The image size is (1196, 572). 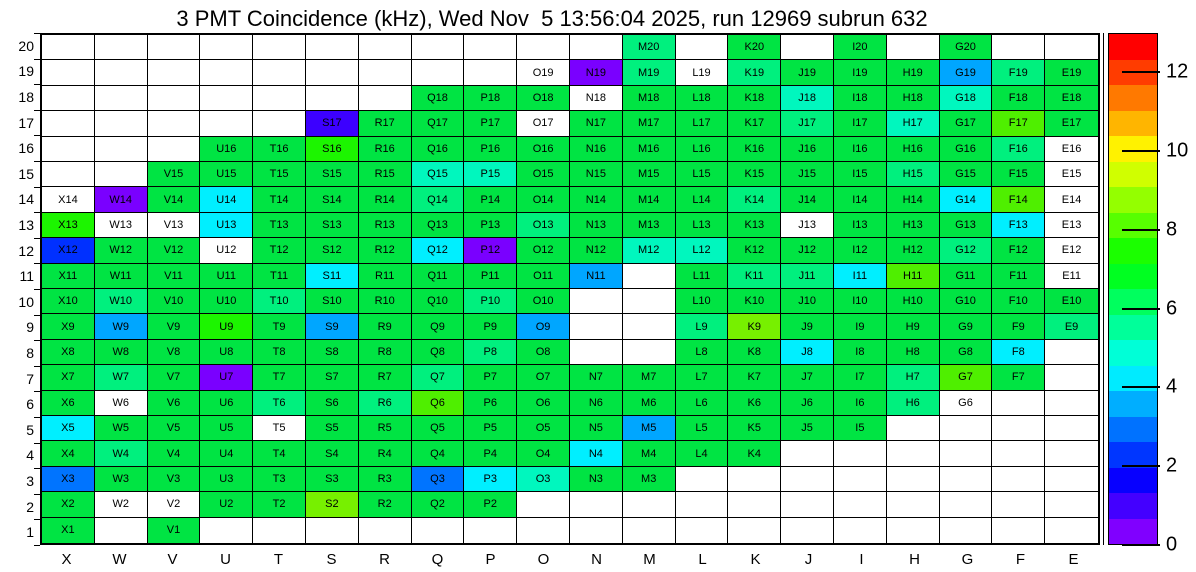 What do you see at coordinates (913, 251) in the screenshot?
I see `cell-H12: H12` at bounding box center [913, 251].